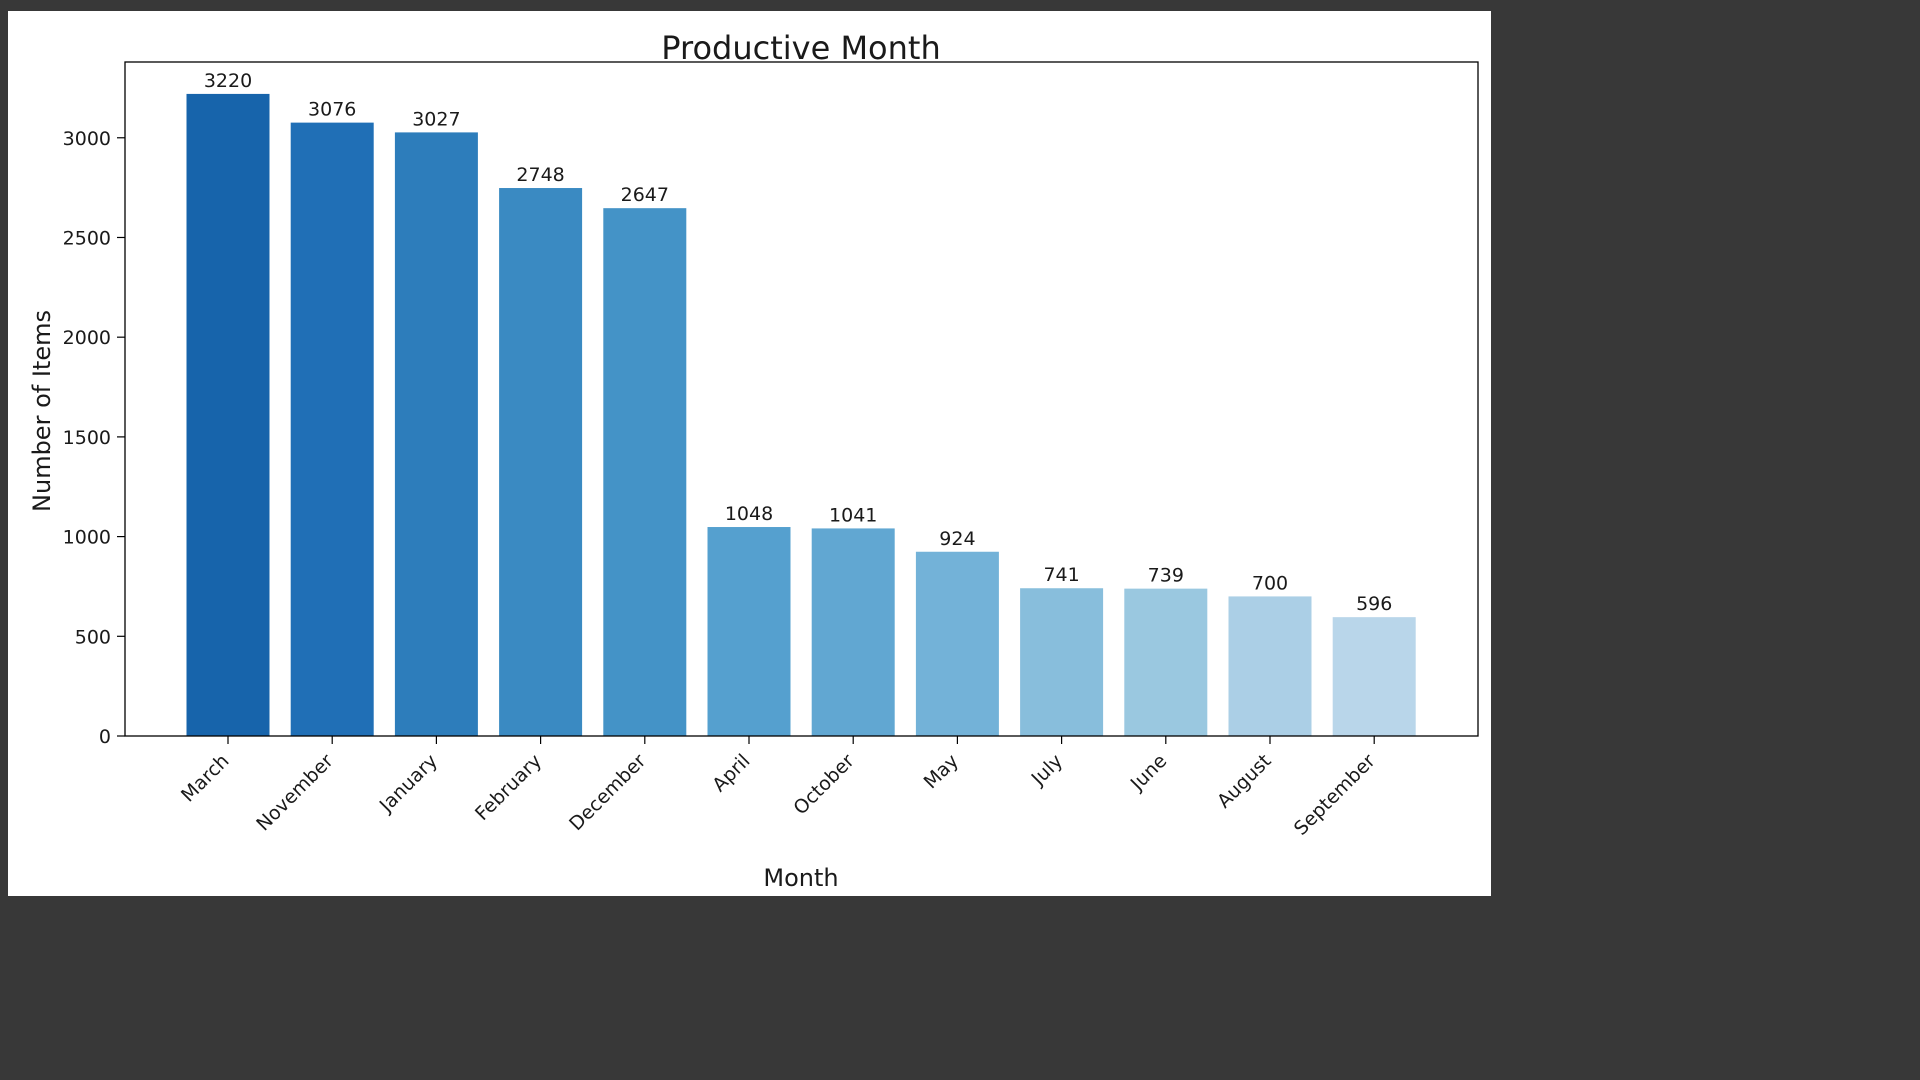  I want to click on x-tick-label-december: December, so click(607, 792).